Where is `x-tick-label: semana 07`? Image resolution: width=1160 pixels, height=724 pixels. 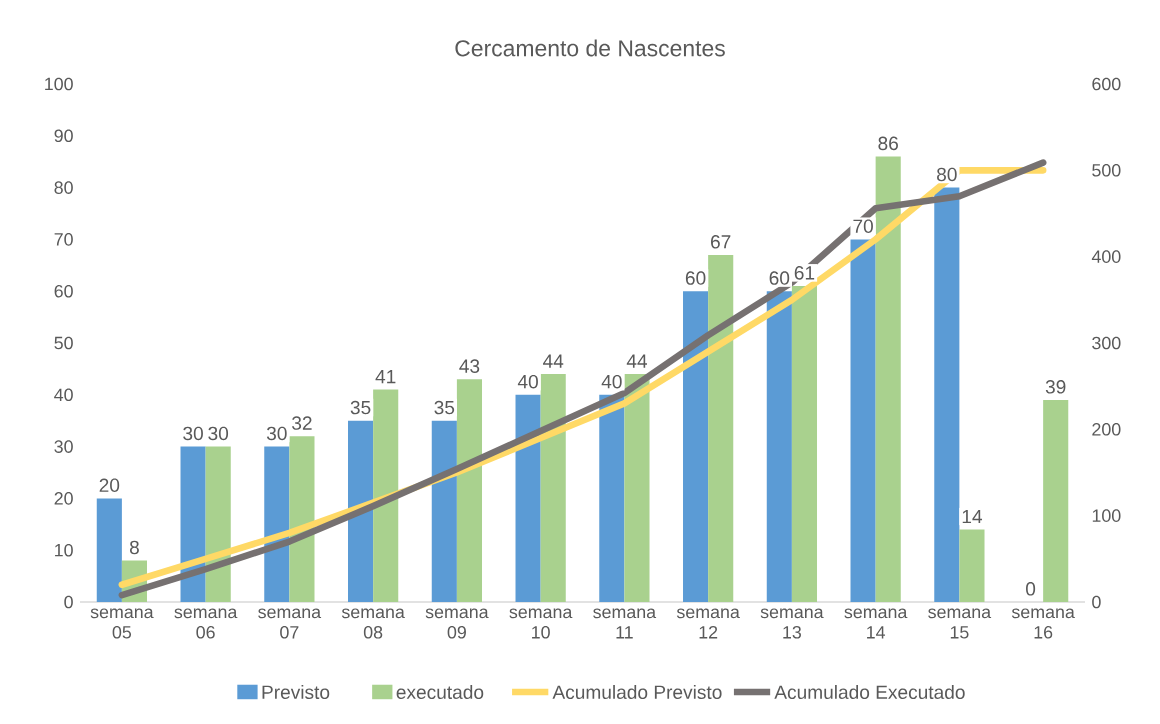 x-tick-label: semana 07 is located at coordinates (290, 623).